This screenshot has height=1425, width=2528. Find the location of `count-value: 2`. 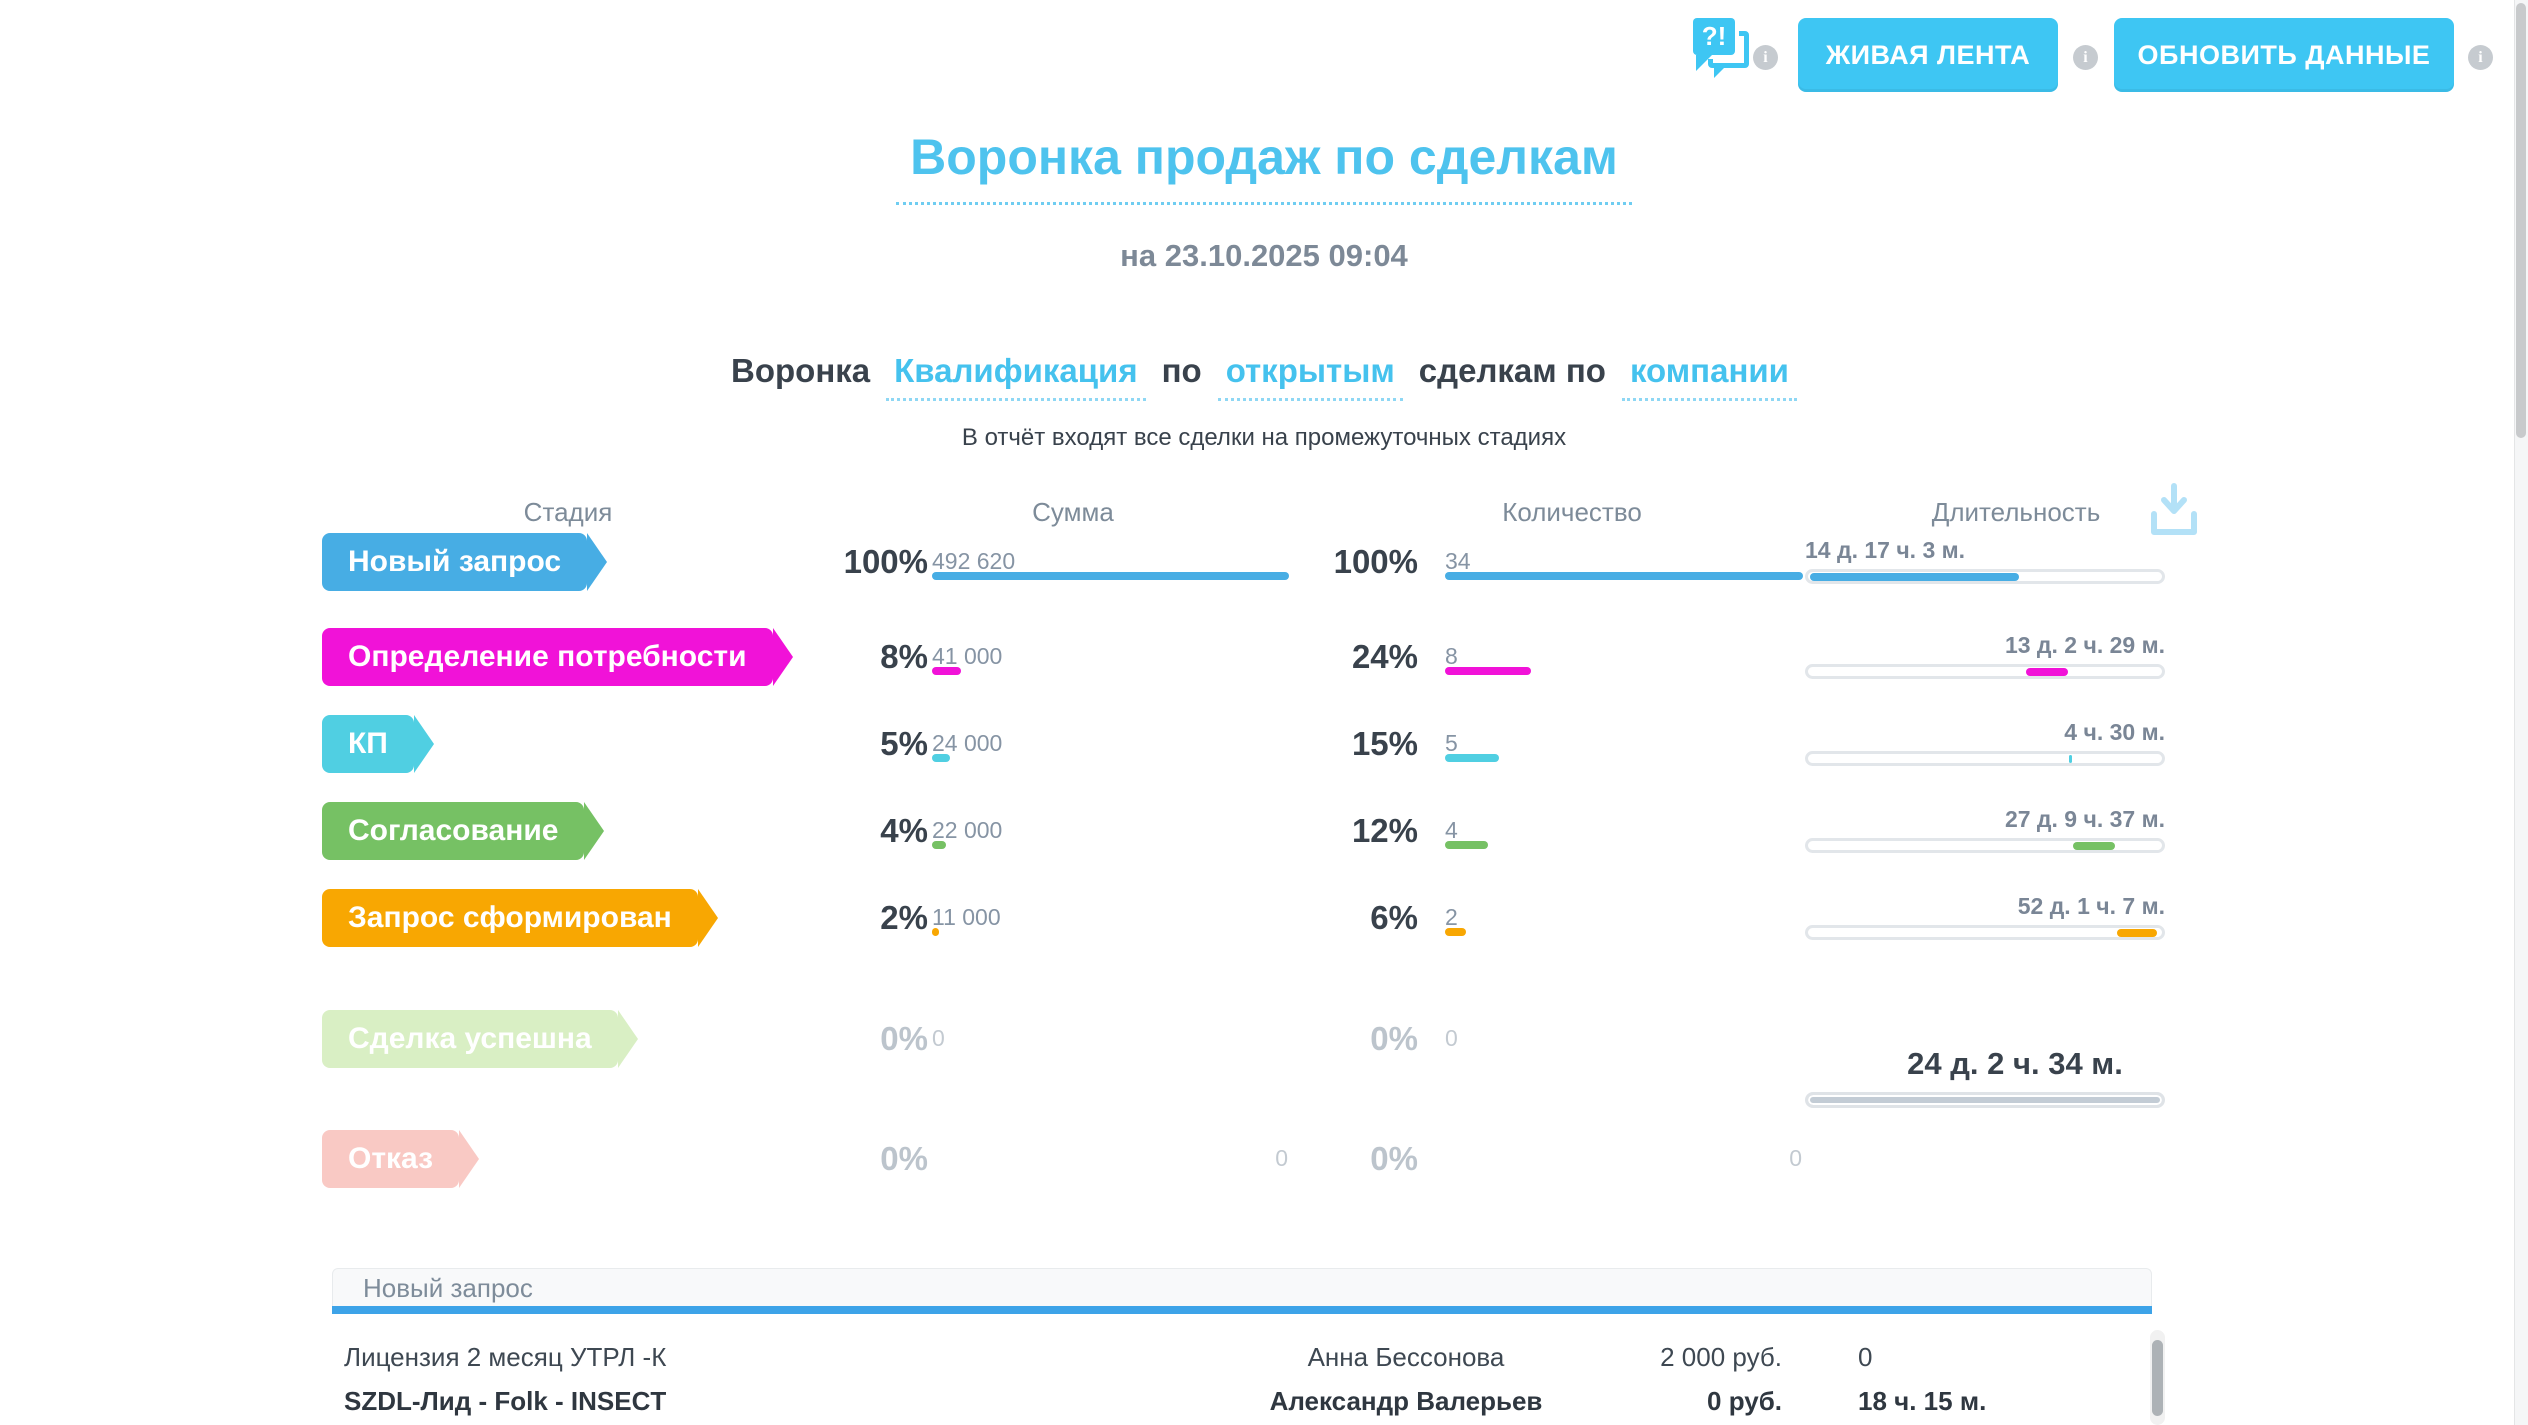

count-value: 2 is located at coordinates (1451, 917).